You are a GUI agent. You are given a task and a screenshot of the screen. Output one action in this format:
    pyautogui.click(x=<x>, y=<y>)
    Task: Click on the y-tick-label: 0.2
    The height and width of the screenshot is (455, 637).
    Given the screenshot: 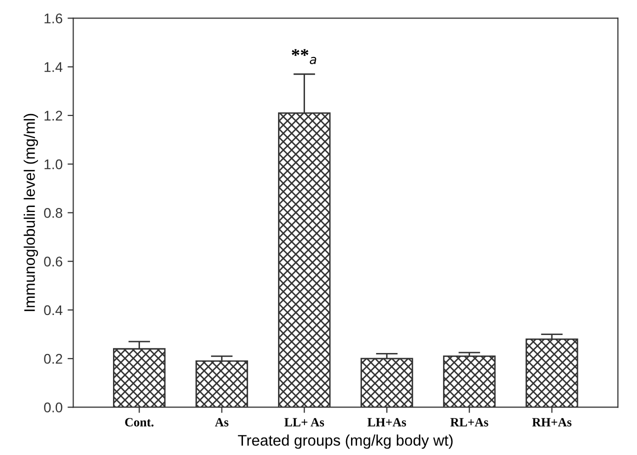 What is the action you would take?
    pyautogui.click(x=53, y=359)
    